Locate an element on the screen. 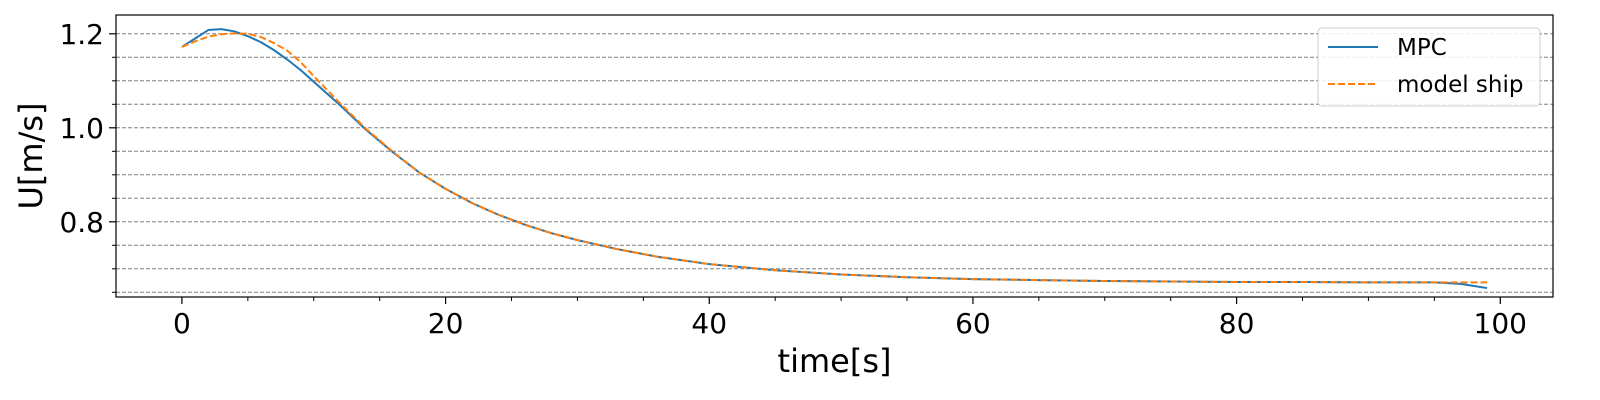 The height and width of the screenshot is (400, 1600). y-tick-label: 1.0 is located at coordinates (81, 128).